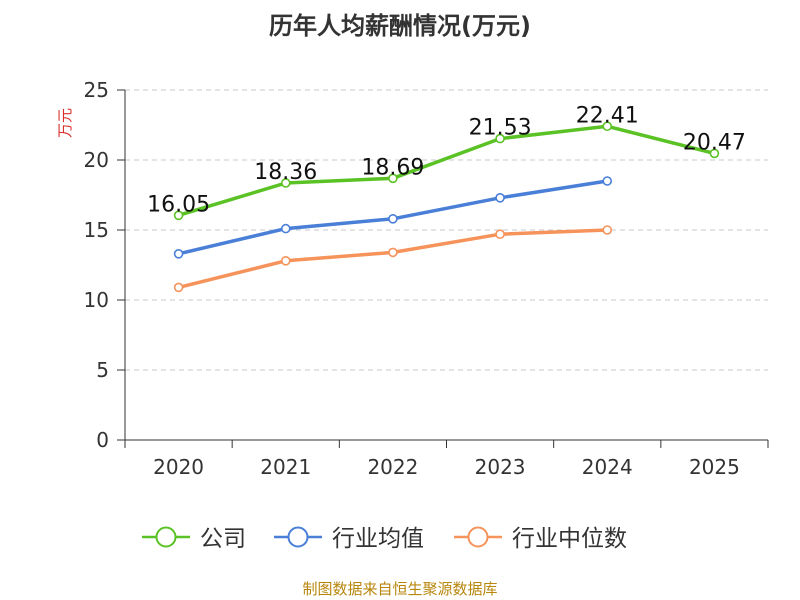 The width and height of the screenshot is (800, 600). Describe the element at coordinates (285, 467) in the screenshot. I see `x-tick-label: 2021` at that location.